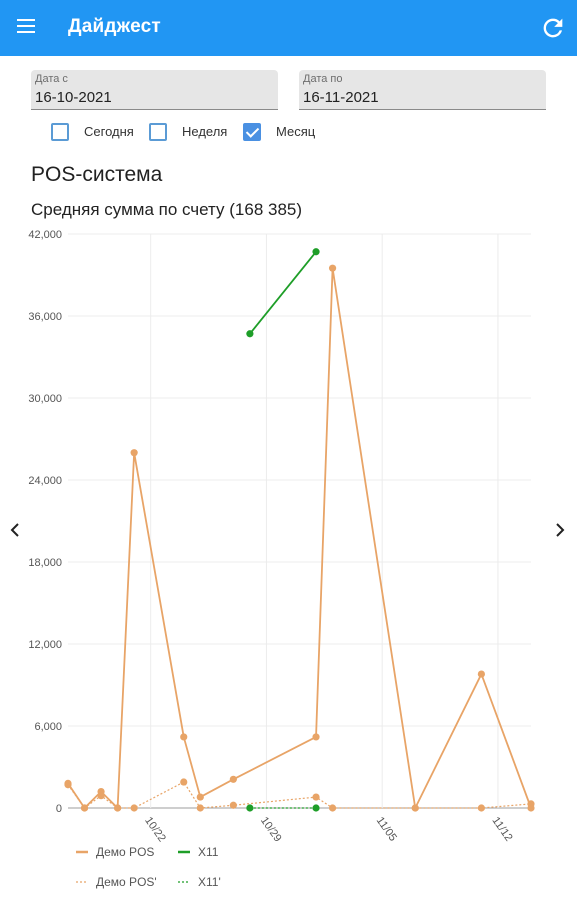 The width and height of the screenshot is (577, 900). Describe the element at coordinates (341, 97) in the screenshot. I see `date-to-value: 16-11-2021` at that location.